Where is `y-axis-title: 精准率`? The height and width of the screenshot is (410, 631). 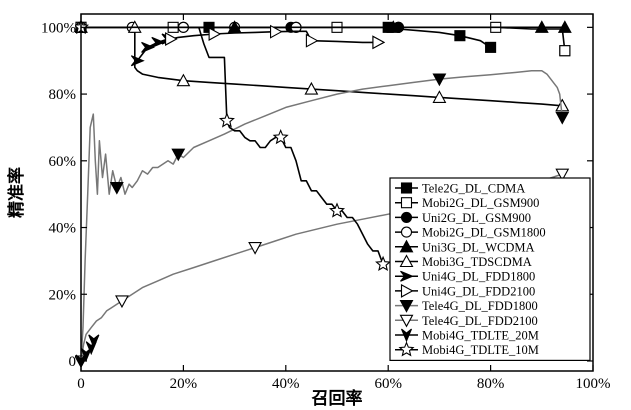 y-axis-title: 精准率 is located at coordinates (16, 192).